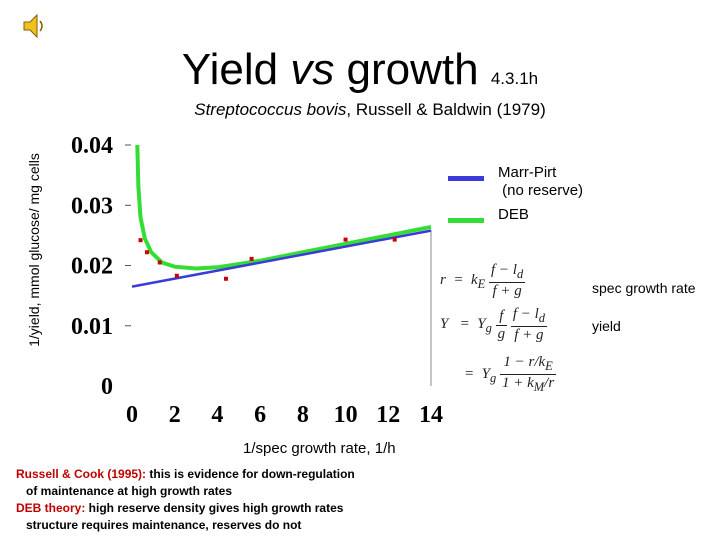  Describe the element at coordinates (107, 387) in the screenshot. I see `y-tick-label: 0` at that location.